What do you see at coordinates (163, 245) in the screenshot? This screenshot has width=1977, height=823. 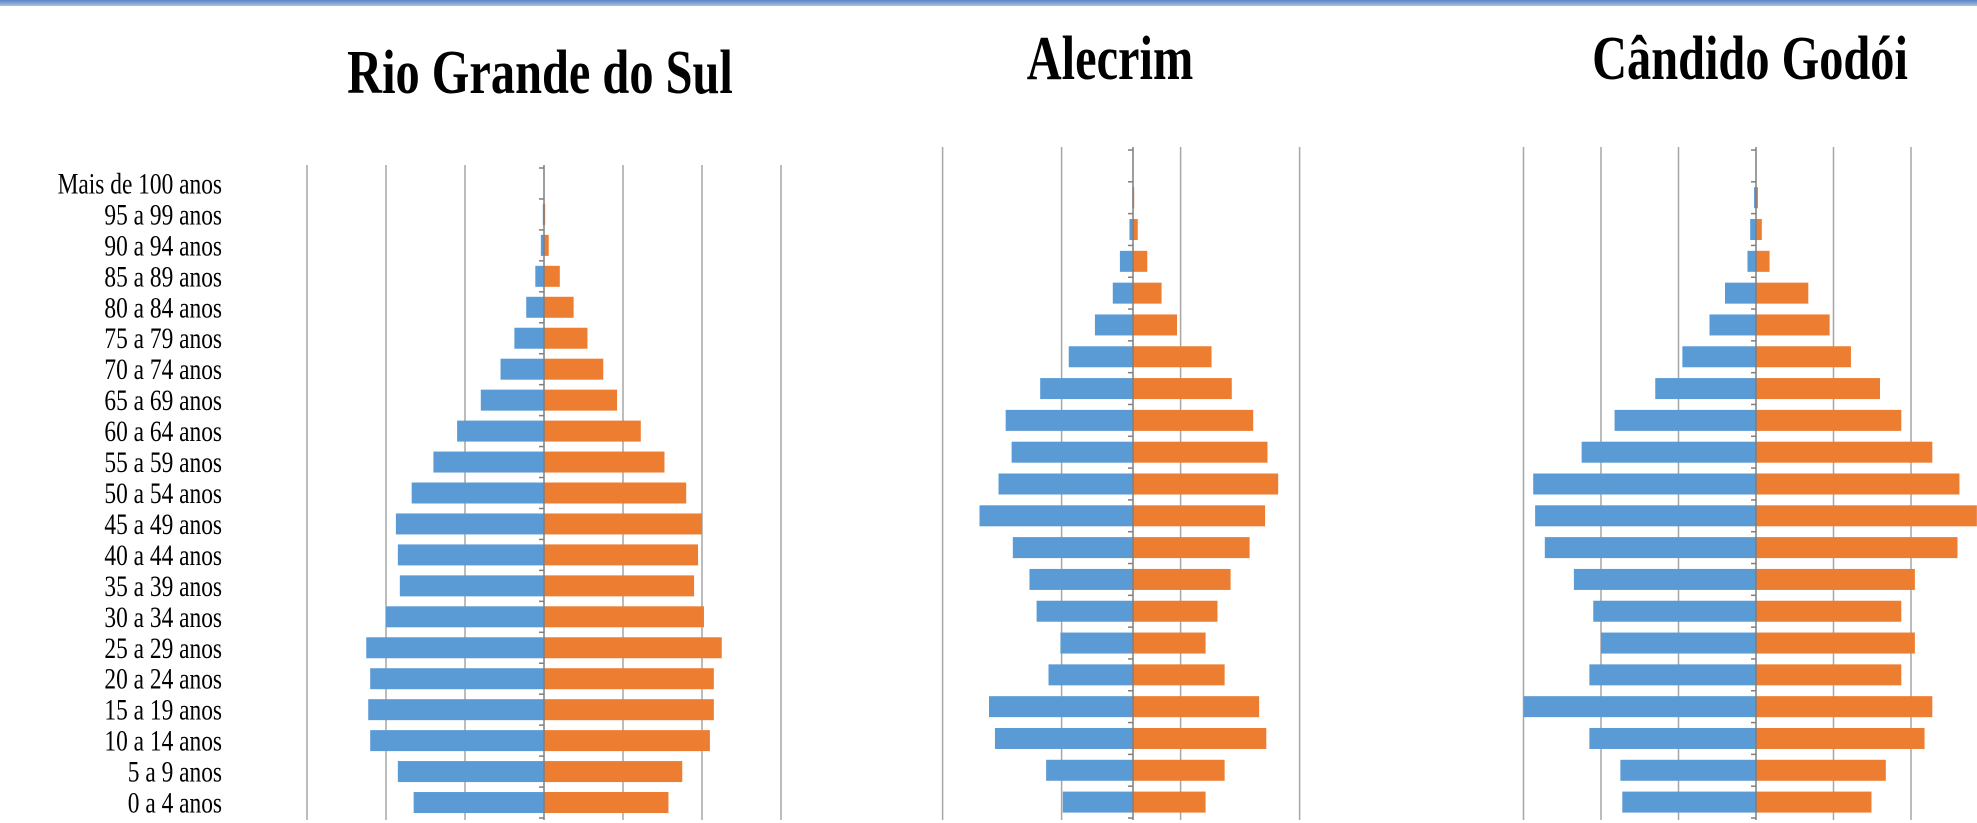 I see `age-label: 90 a 94 anos` at bounding box center [163, 245].